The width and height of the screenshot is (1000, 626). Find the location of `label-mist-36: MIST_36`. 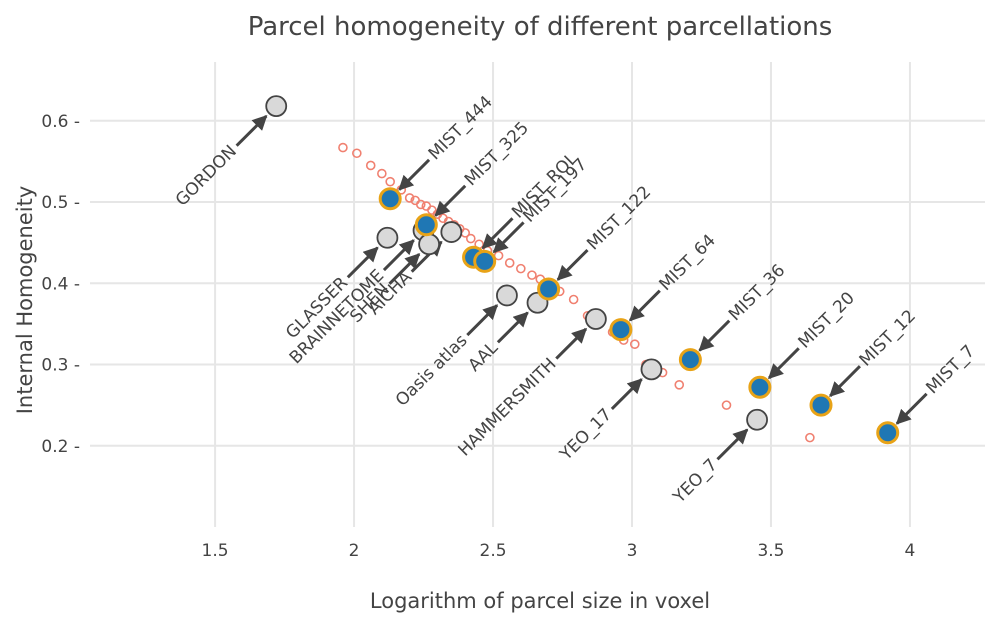

label-mist-36: MIST_36 is located at coordinates (757, 293).